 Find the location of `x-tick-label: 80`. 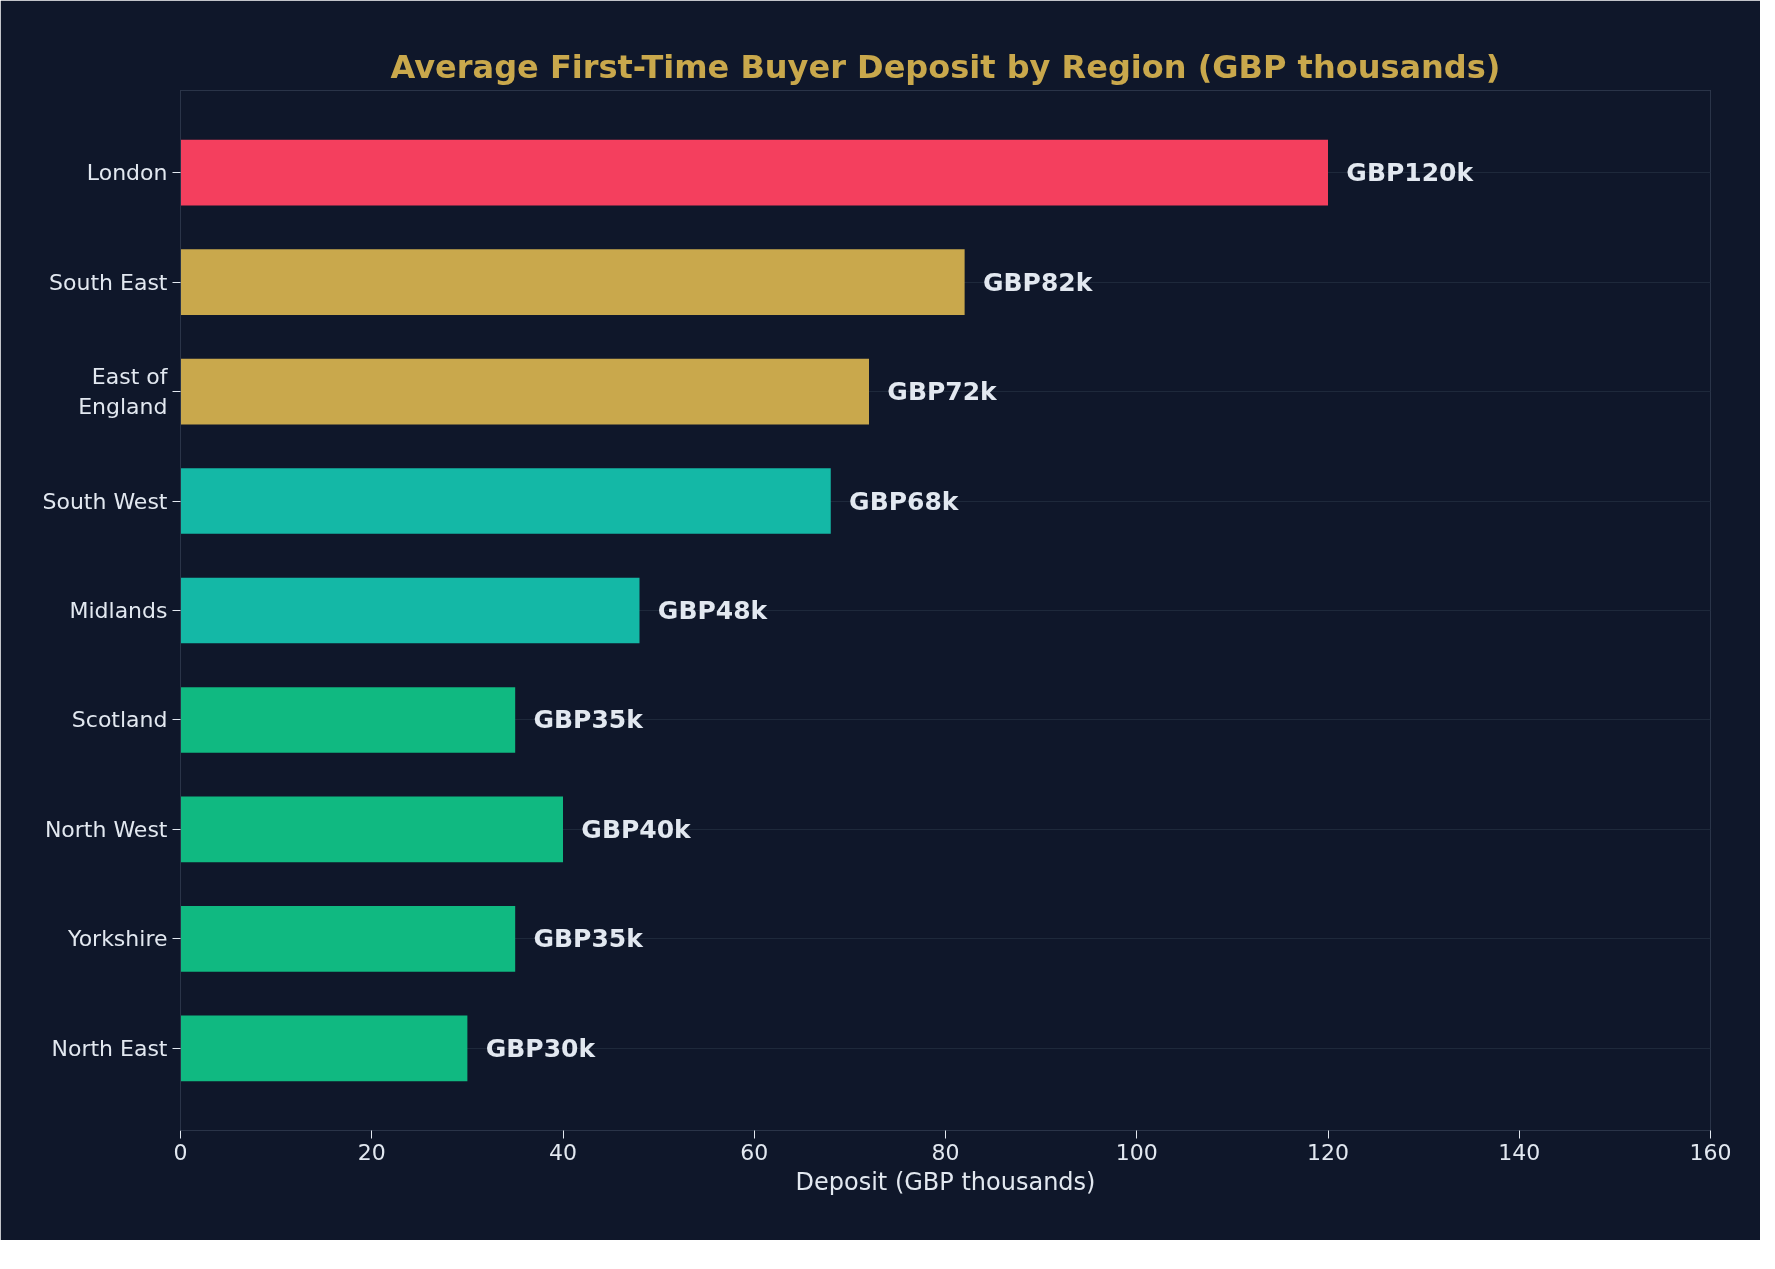

x-tick-label: 80 is located at coordinates (945, 1152).